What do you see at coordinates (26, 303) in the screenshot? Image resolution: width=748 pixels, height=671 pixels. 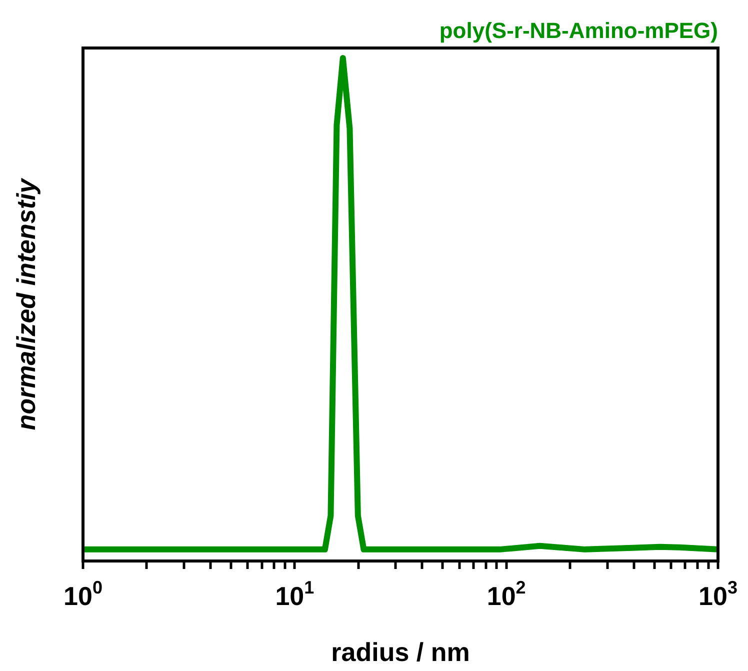 I see `y-axis-title: normalized intenstiy` at bounding box center [26, 303].